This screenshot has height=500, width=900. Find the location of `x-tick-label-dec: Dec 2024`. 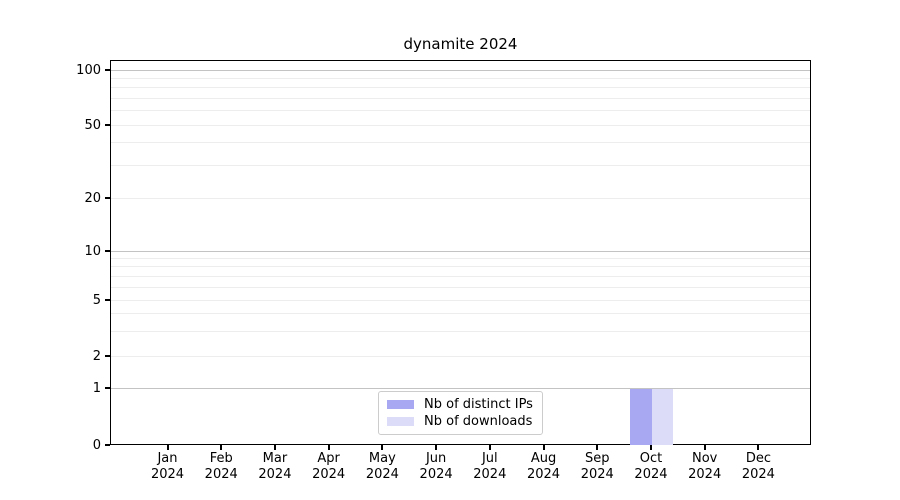

x-tick-label-dec: Dec 2024 is located at coordinates (758, 467).